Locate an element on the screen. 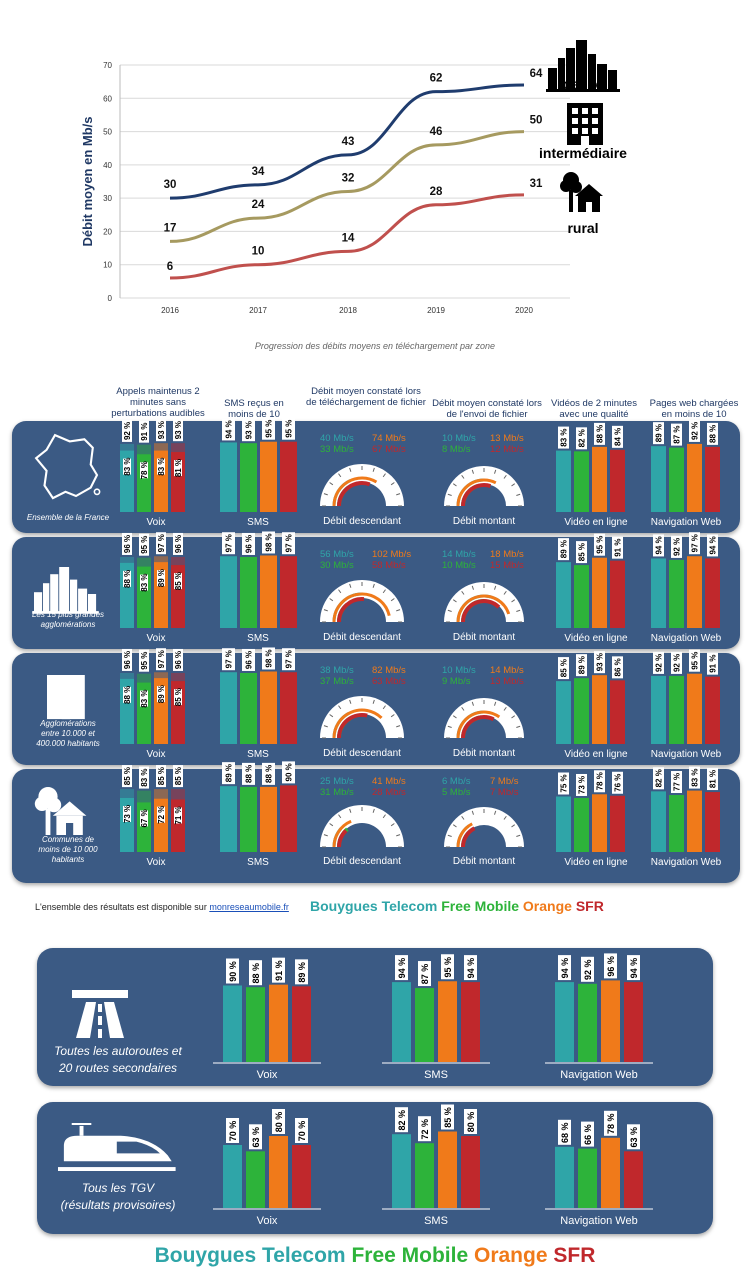 This screenshot has height=1272, width=750. group-label-voix: Voix is located at coordinates (267, 1075).